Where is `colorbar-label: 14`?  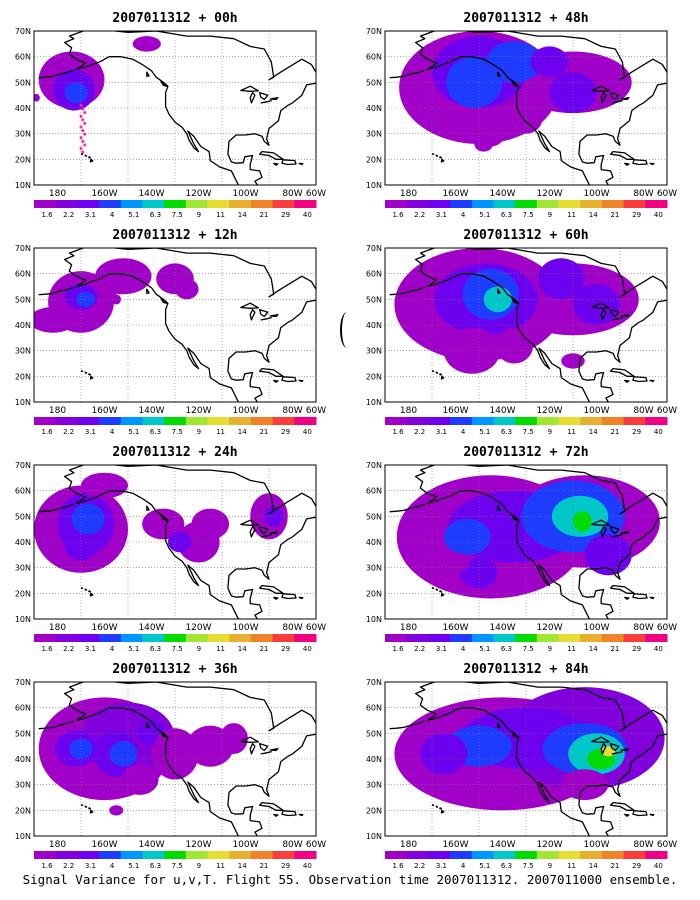
colorbar-label: 14 is located at coordinates (593, 215).